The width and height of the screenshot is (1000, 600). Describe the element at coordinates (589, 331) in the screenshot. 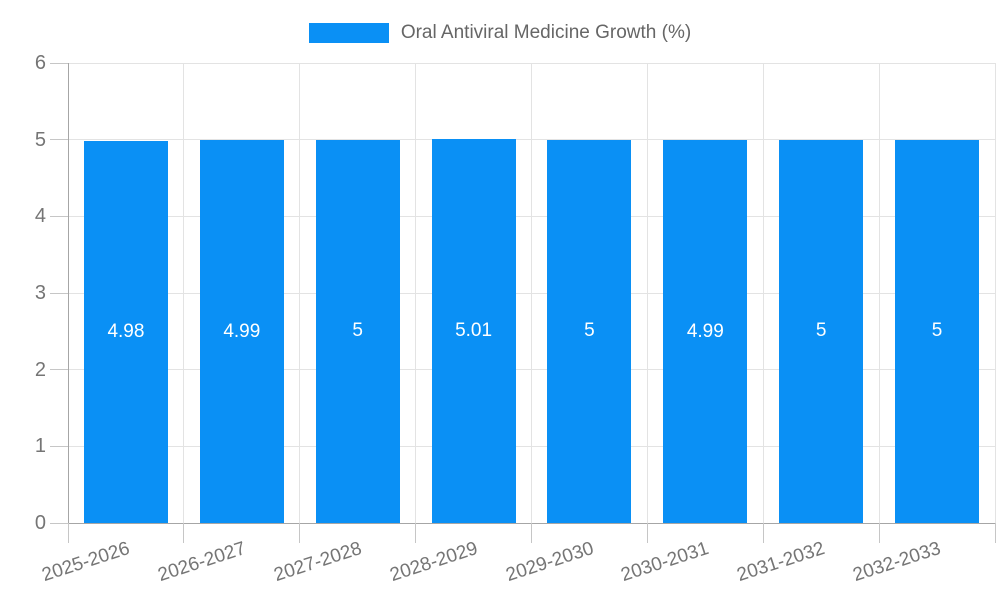

I see `bar-2029-2030` at that location.